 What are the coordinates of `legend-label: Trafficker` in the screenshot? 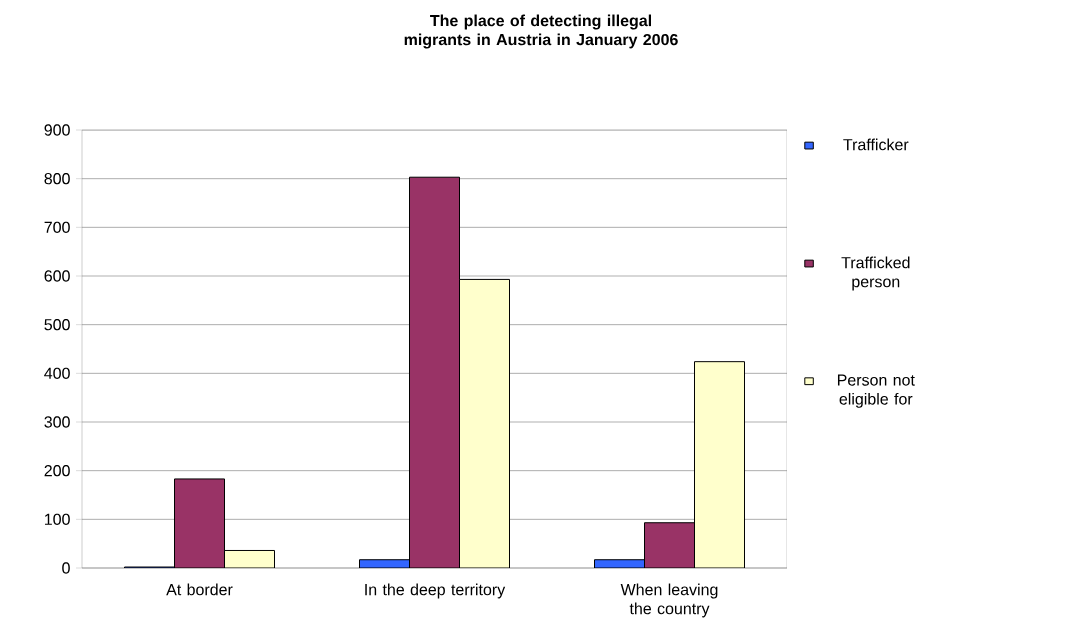 It's located at (876, 144).